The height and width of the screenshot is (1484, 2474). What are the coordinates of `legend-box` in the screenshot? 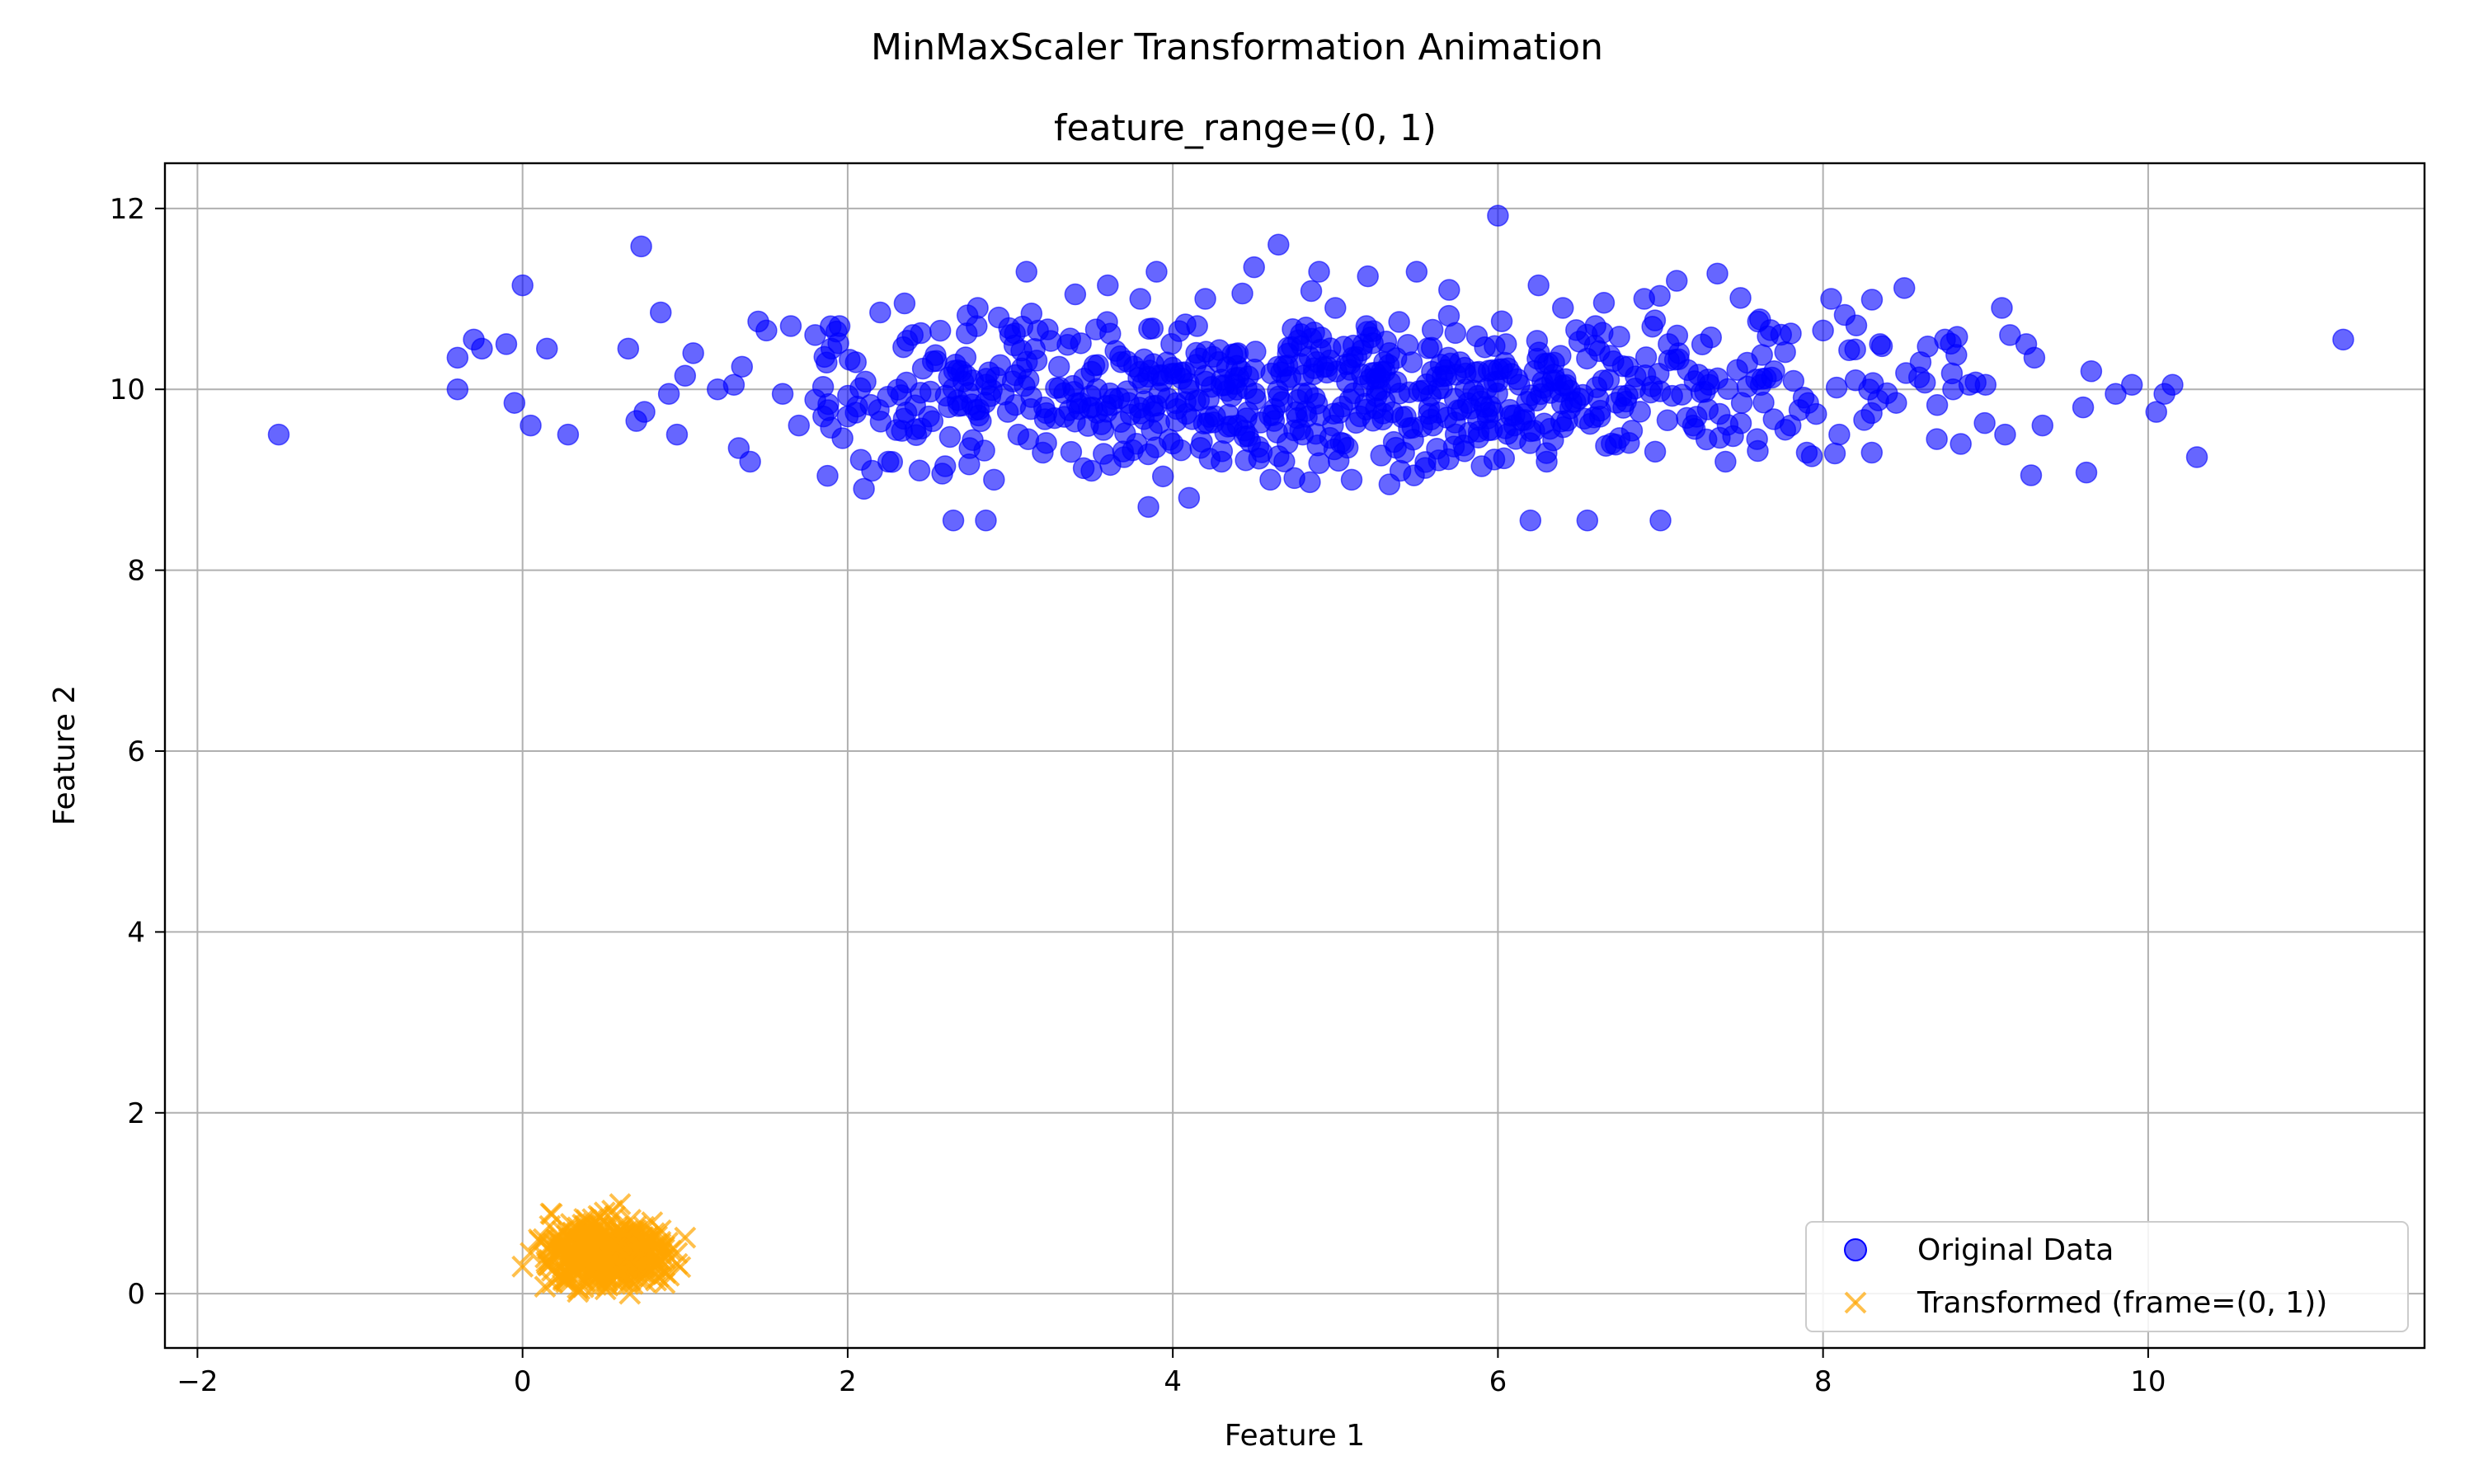 It's located at (2107, 1276).